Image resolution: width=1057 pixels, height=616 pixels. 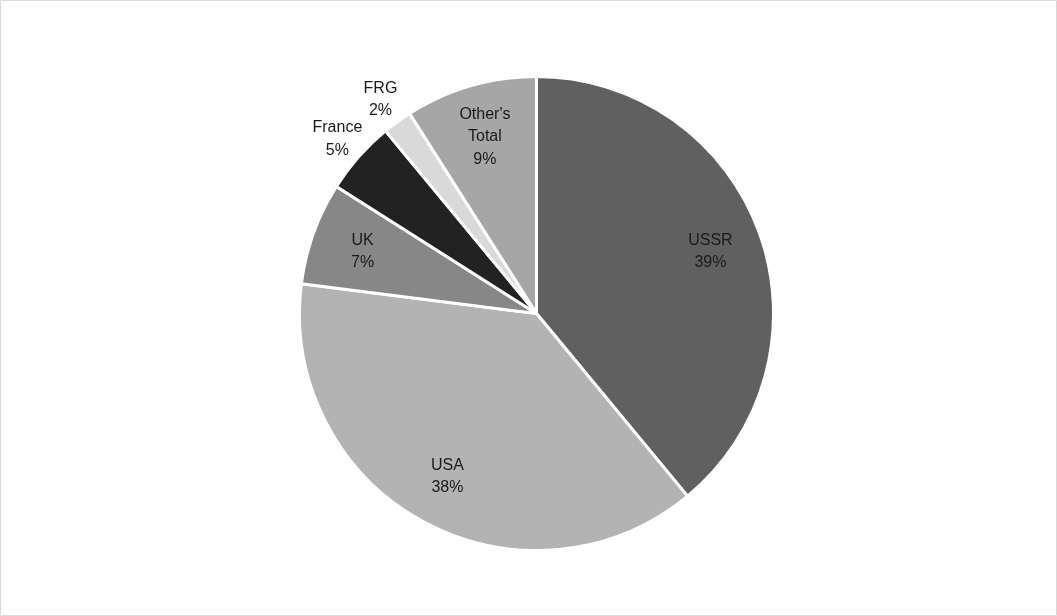 What do you see at coordinates (485, 125) in the screenshot?
I see `slice-label: Other's Total` at bounding box center [485, 125].